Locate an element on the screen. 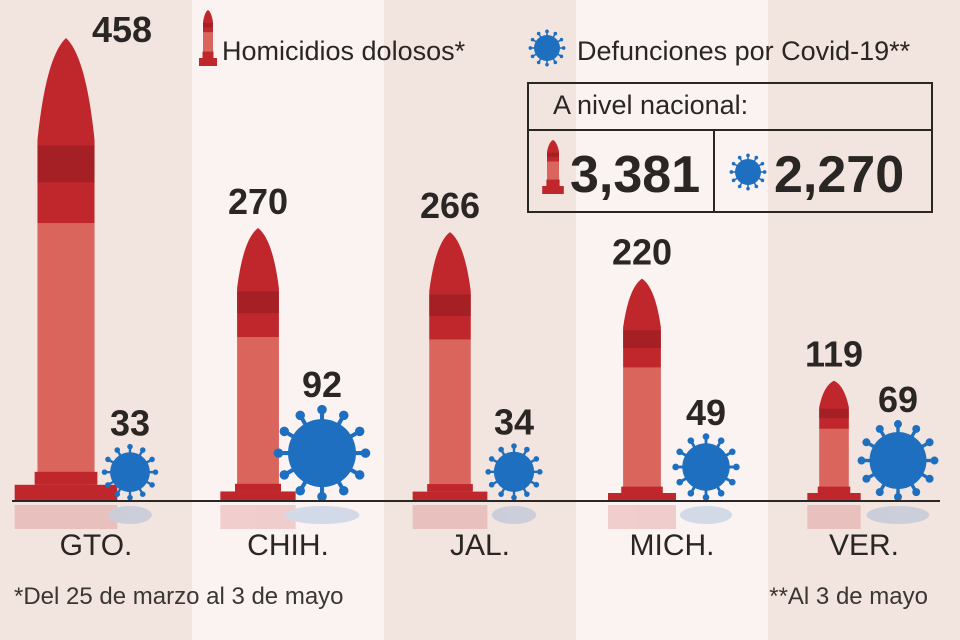 The width and height of the screenshot is (960, 640). legend-bullet-icon is located at coordinates (208, 38).